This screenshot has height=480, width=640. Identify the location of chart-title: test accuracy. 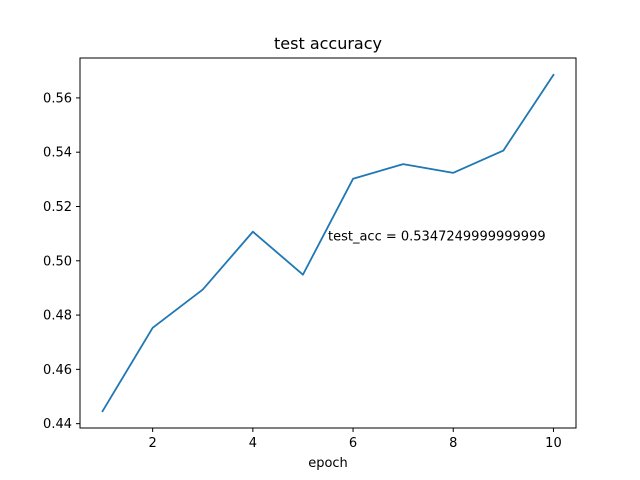
(328, 43).